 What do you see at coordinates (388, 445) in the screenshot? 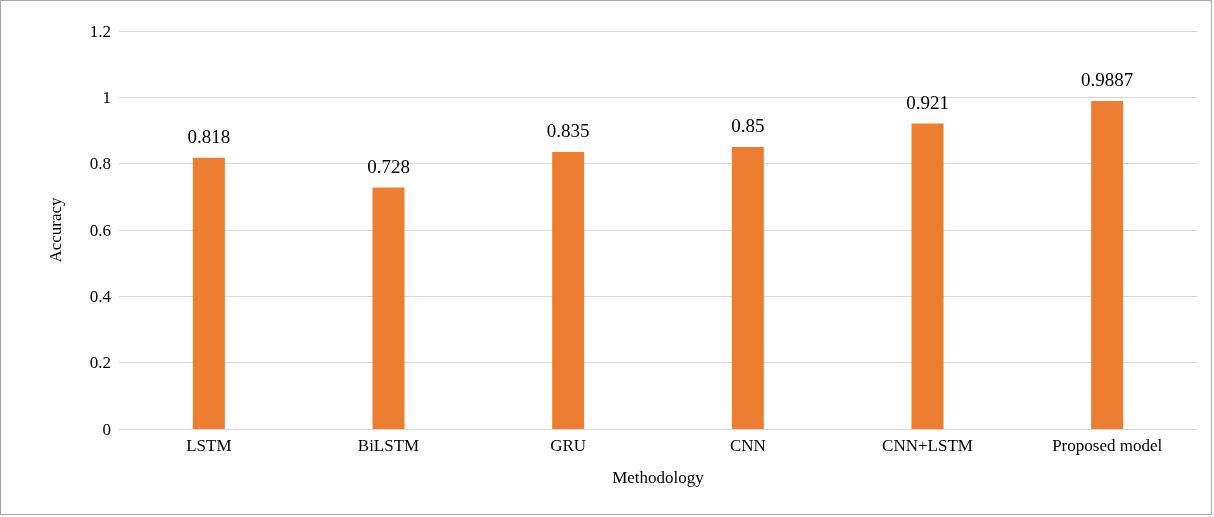
I see `x-tick-label: BiLSTM` at bounding box center [388, 445].